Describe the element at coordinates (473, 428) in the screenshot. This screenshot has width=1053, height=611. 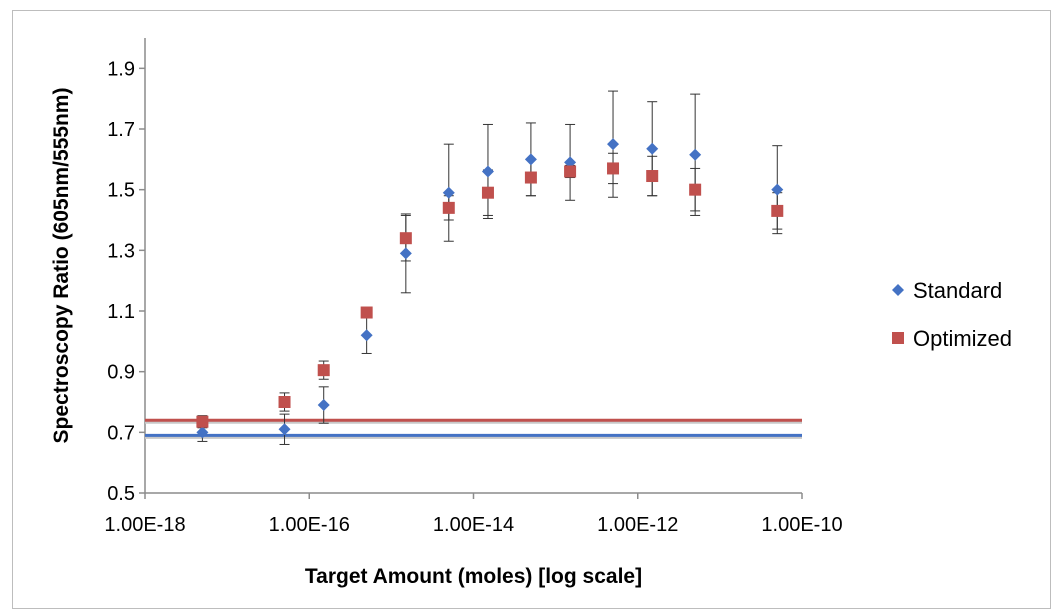
I see `baselines` at that location.